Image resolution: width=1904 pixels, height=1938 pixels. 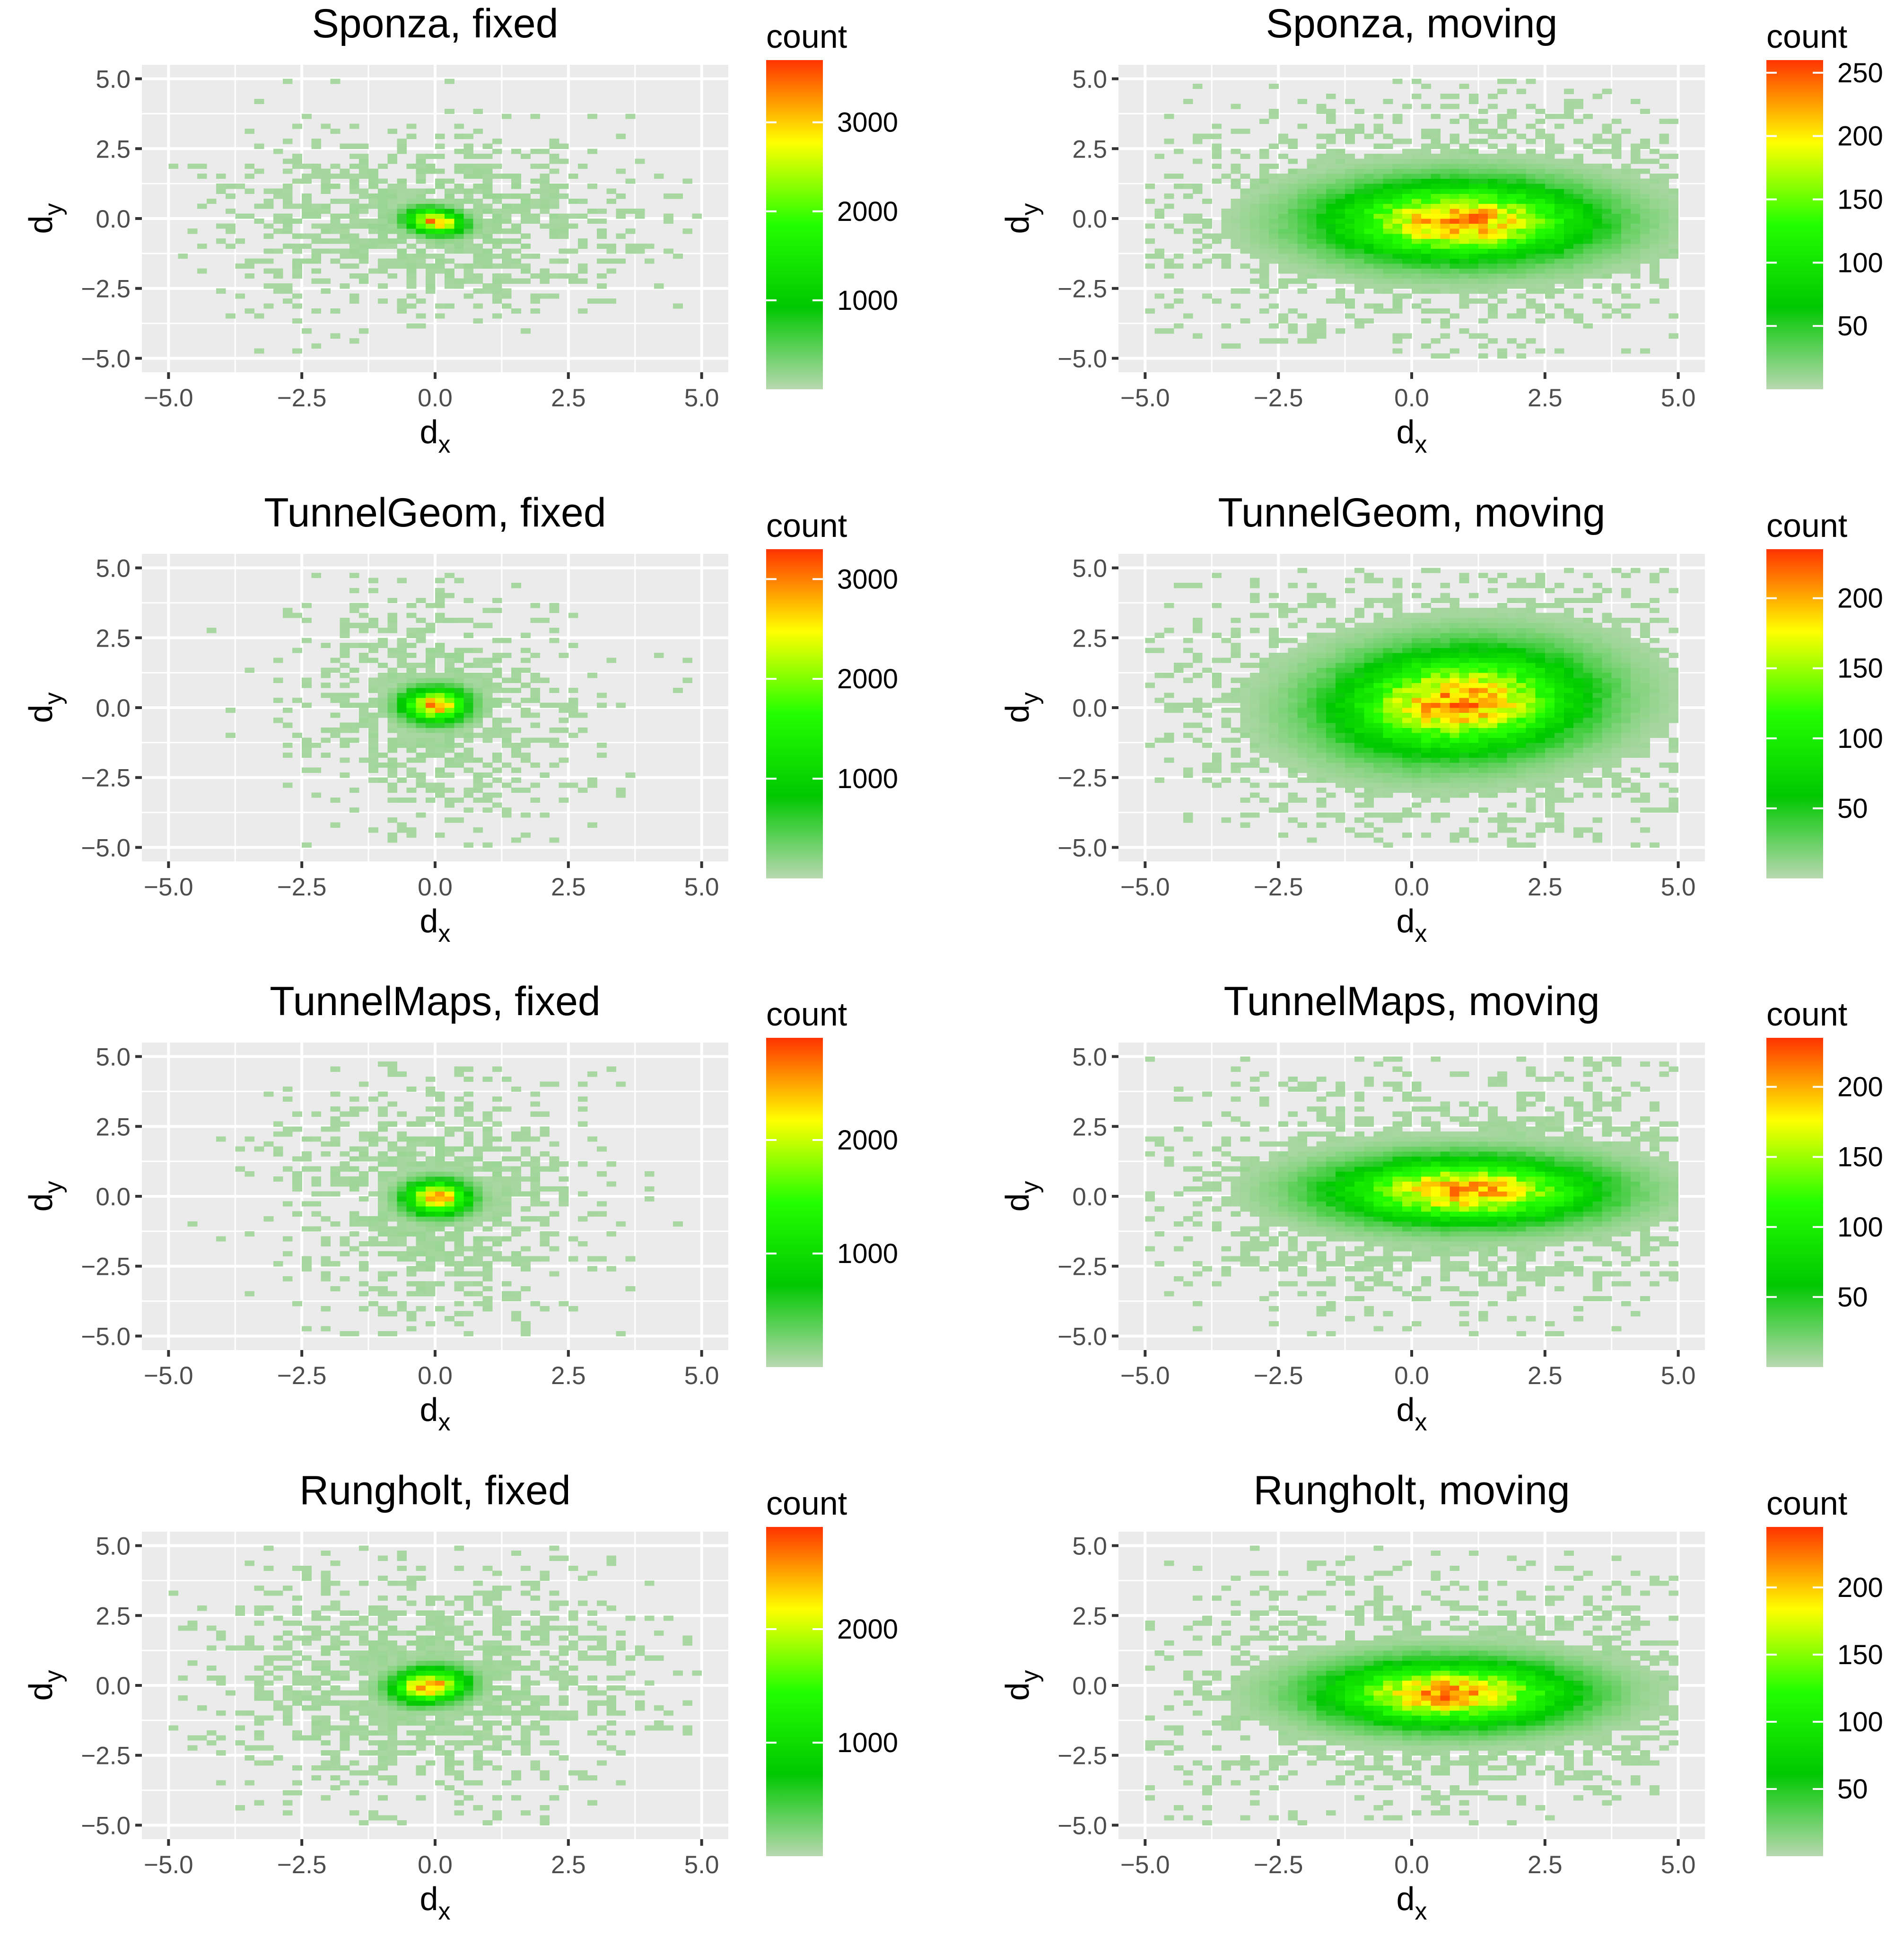 I want to click on colorbar-label: 1000, so click(x=867, y=301).